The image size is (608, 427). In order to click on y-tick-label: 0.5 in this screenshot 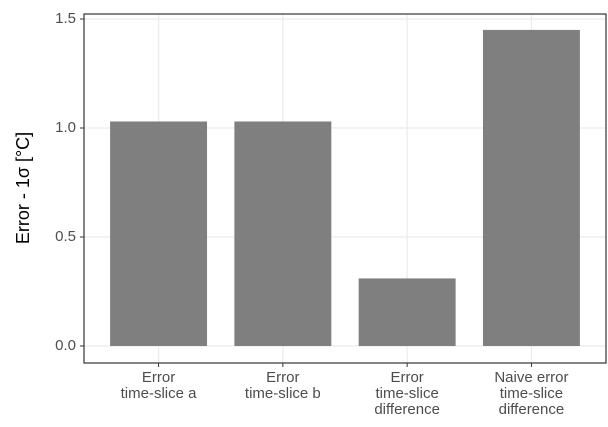, I will do `click(65, 236)`.